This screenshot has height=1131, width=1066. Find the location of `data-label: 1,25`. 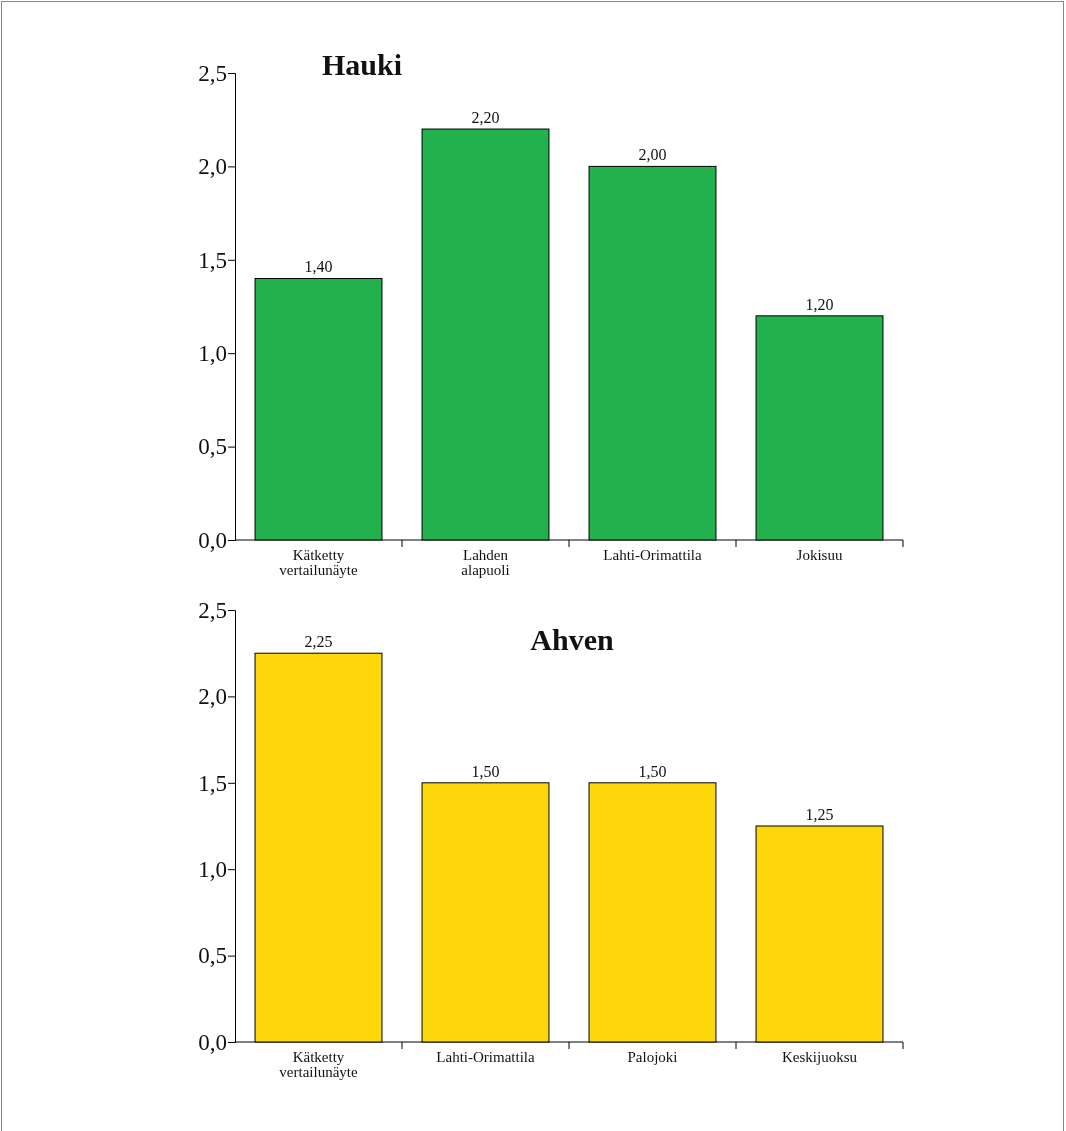

data-label: 1,25 is located at coordinates (819, 814).